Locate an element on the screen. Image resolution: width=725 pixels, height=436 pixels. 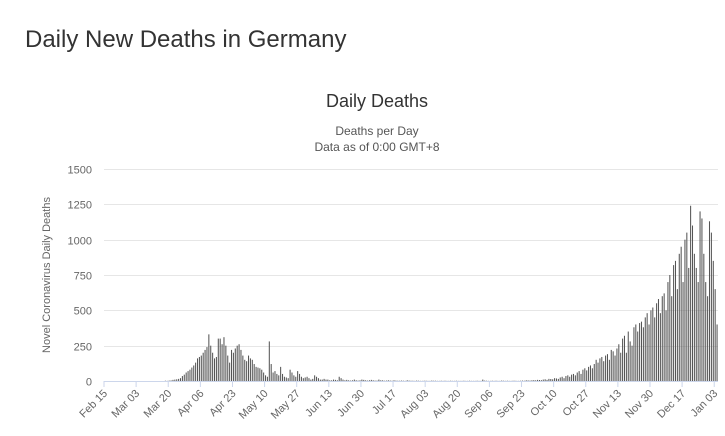
y-axis-ticks: 0 250 500 750 1000 1250 1500 is located at coordinates (80, 277).